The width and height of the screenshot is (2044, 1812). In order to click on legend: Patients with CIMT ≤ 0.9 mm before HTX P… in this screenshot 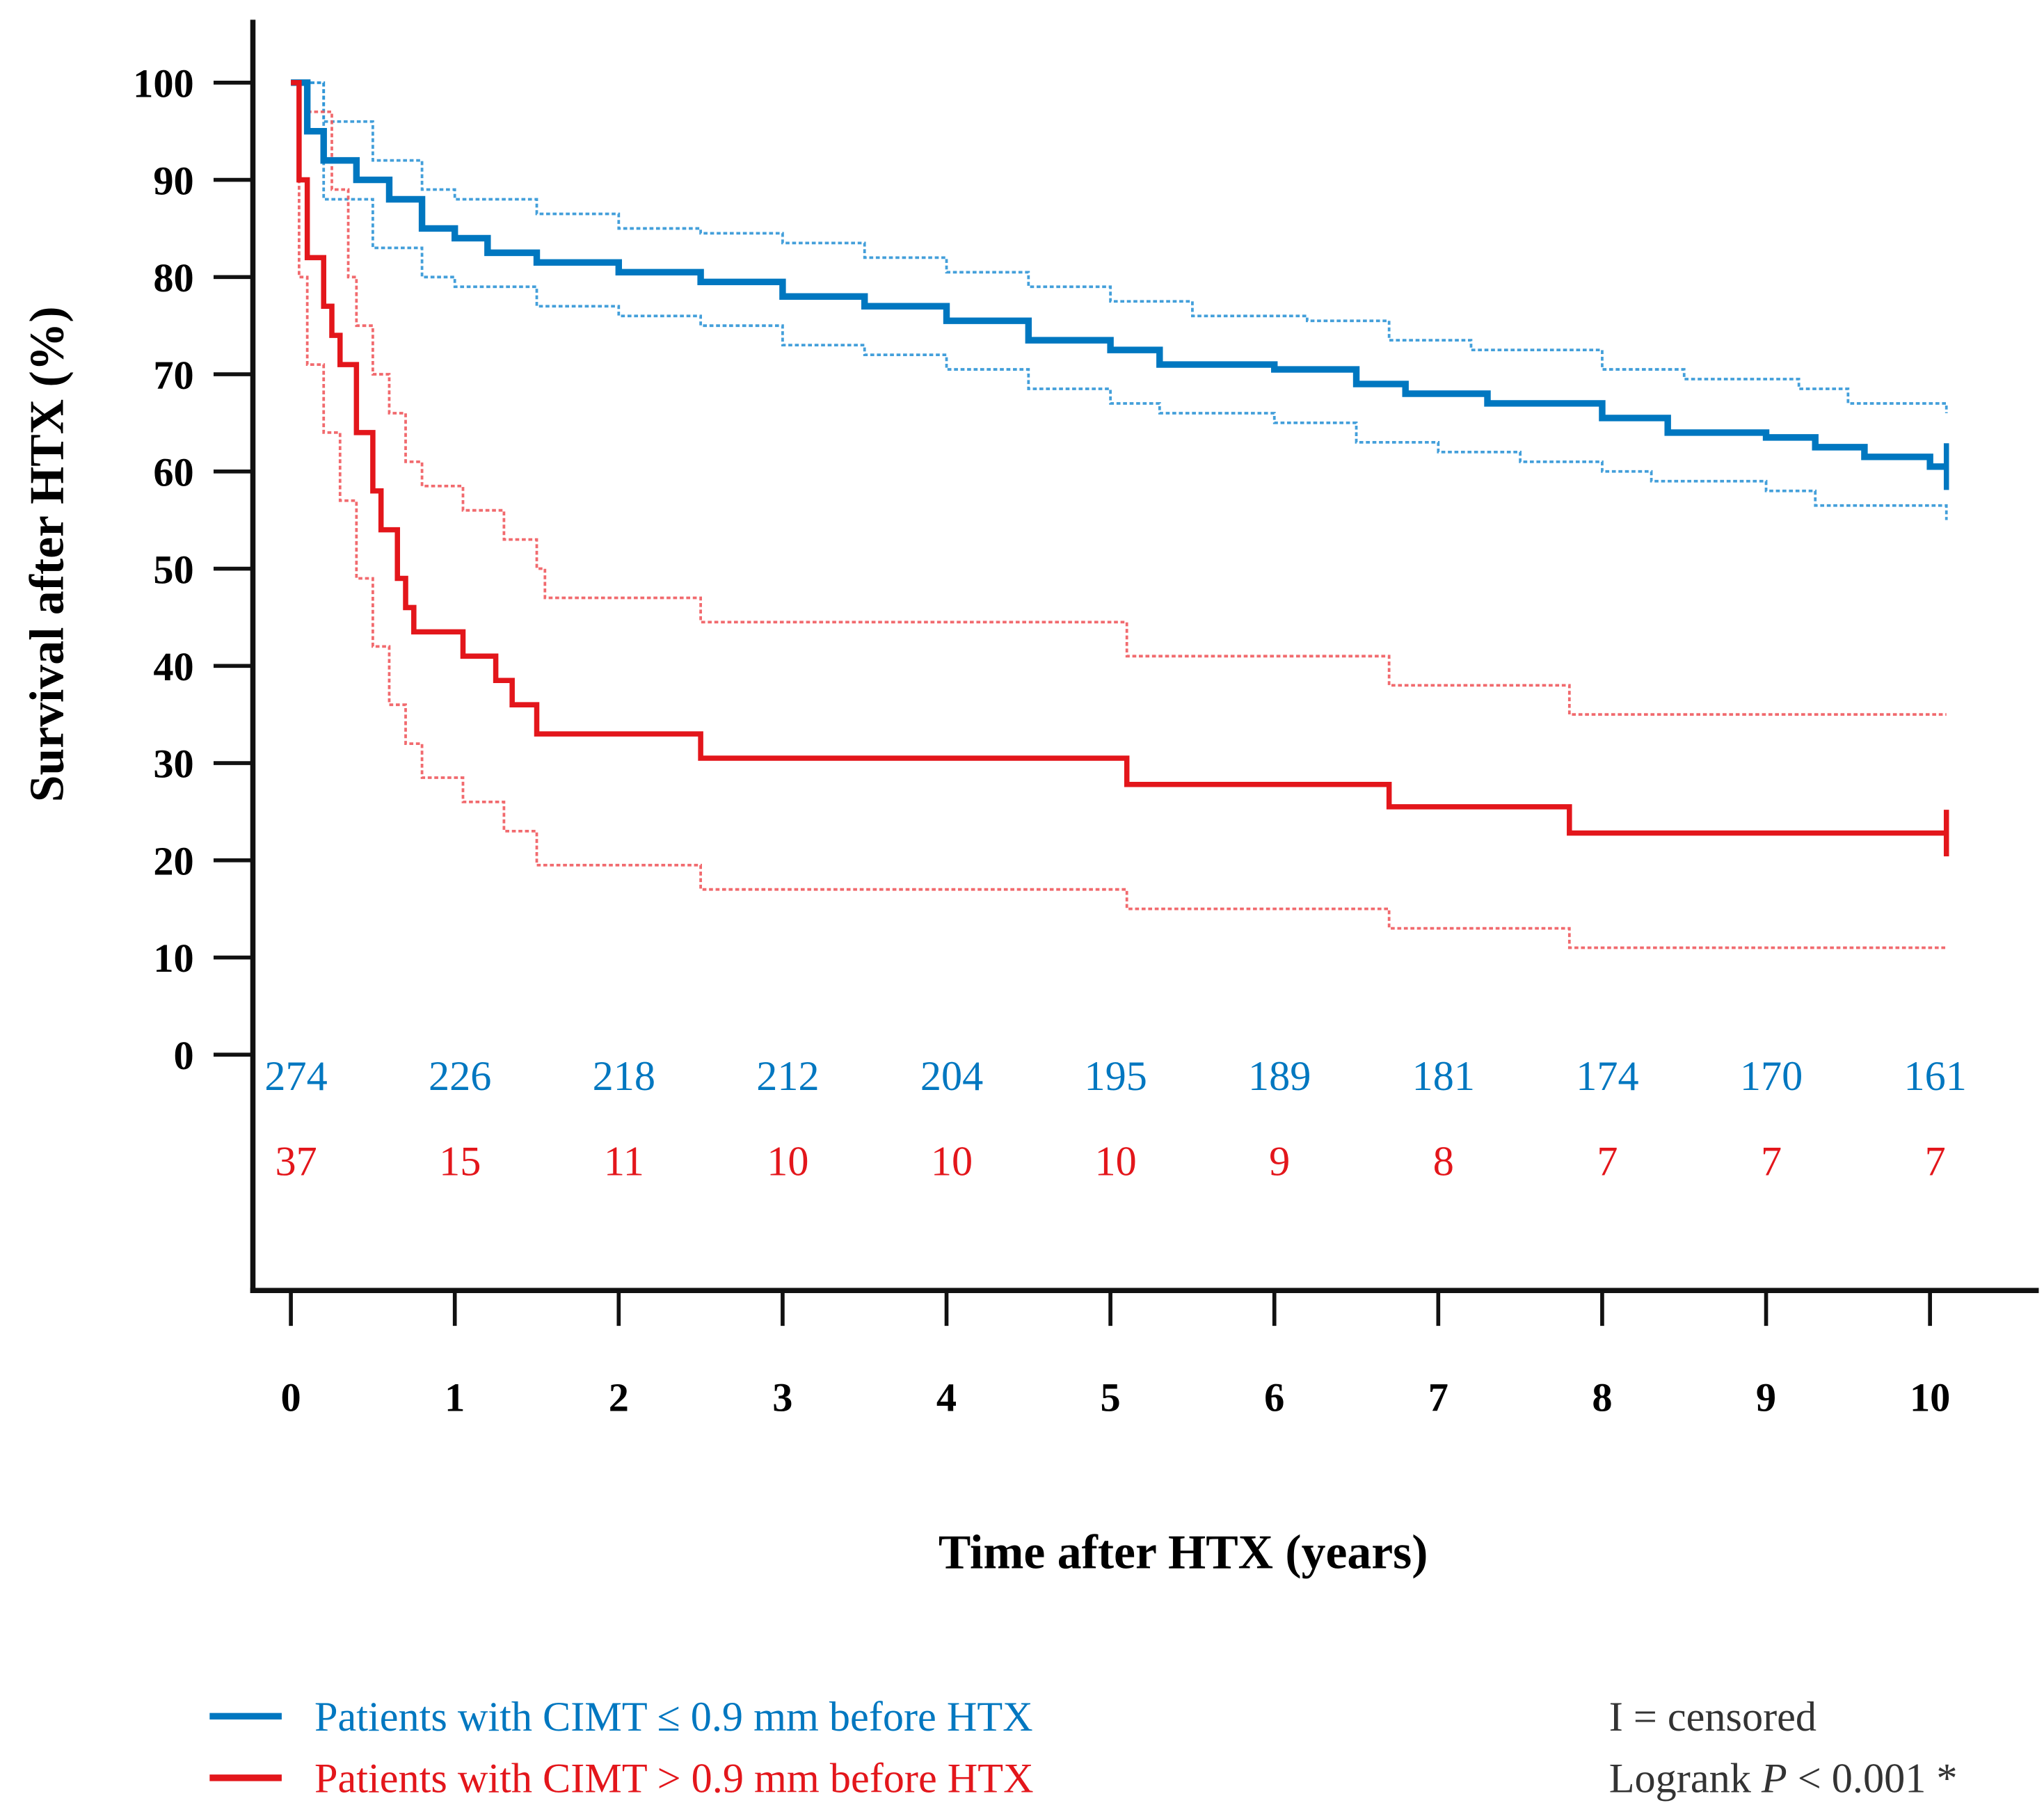, I will do `click(621, 1748)`.